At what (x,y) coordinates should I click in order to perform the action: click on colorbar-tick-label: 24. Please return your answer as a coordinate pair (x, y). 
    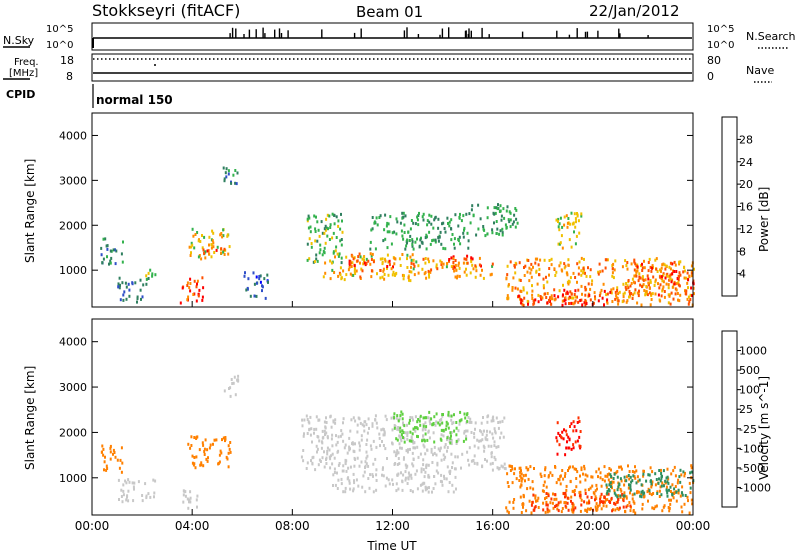
    Looking at the image, I should click on (746, 162).